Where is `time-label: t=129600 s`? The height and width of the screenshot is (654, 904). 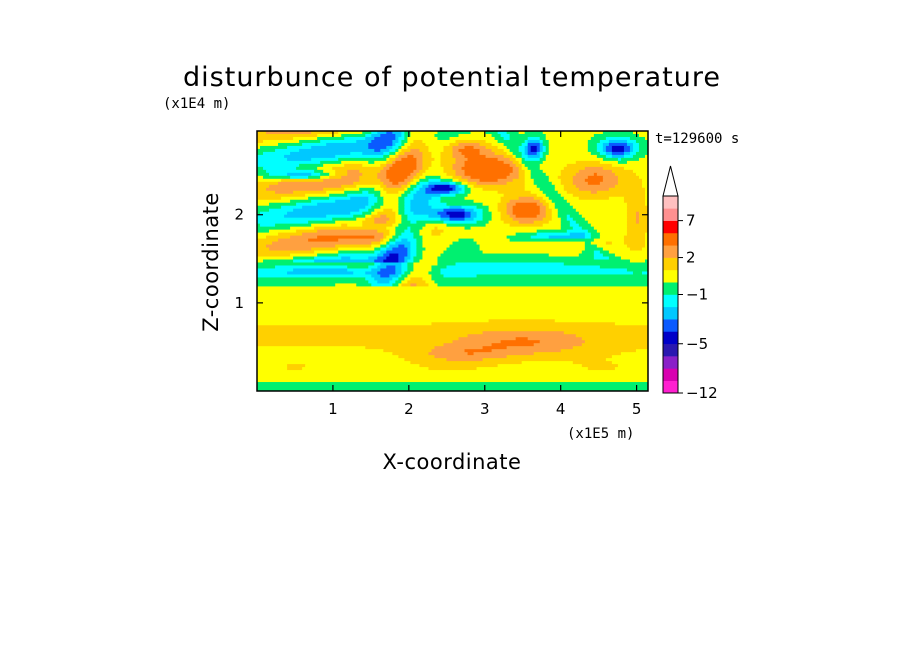
time-label: t=129600 s is located at coordinates (697, 139).